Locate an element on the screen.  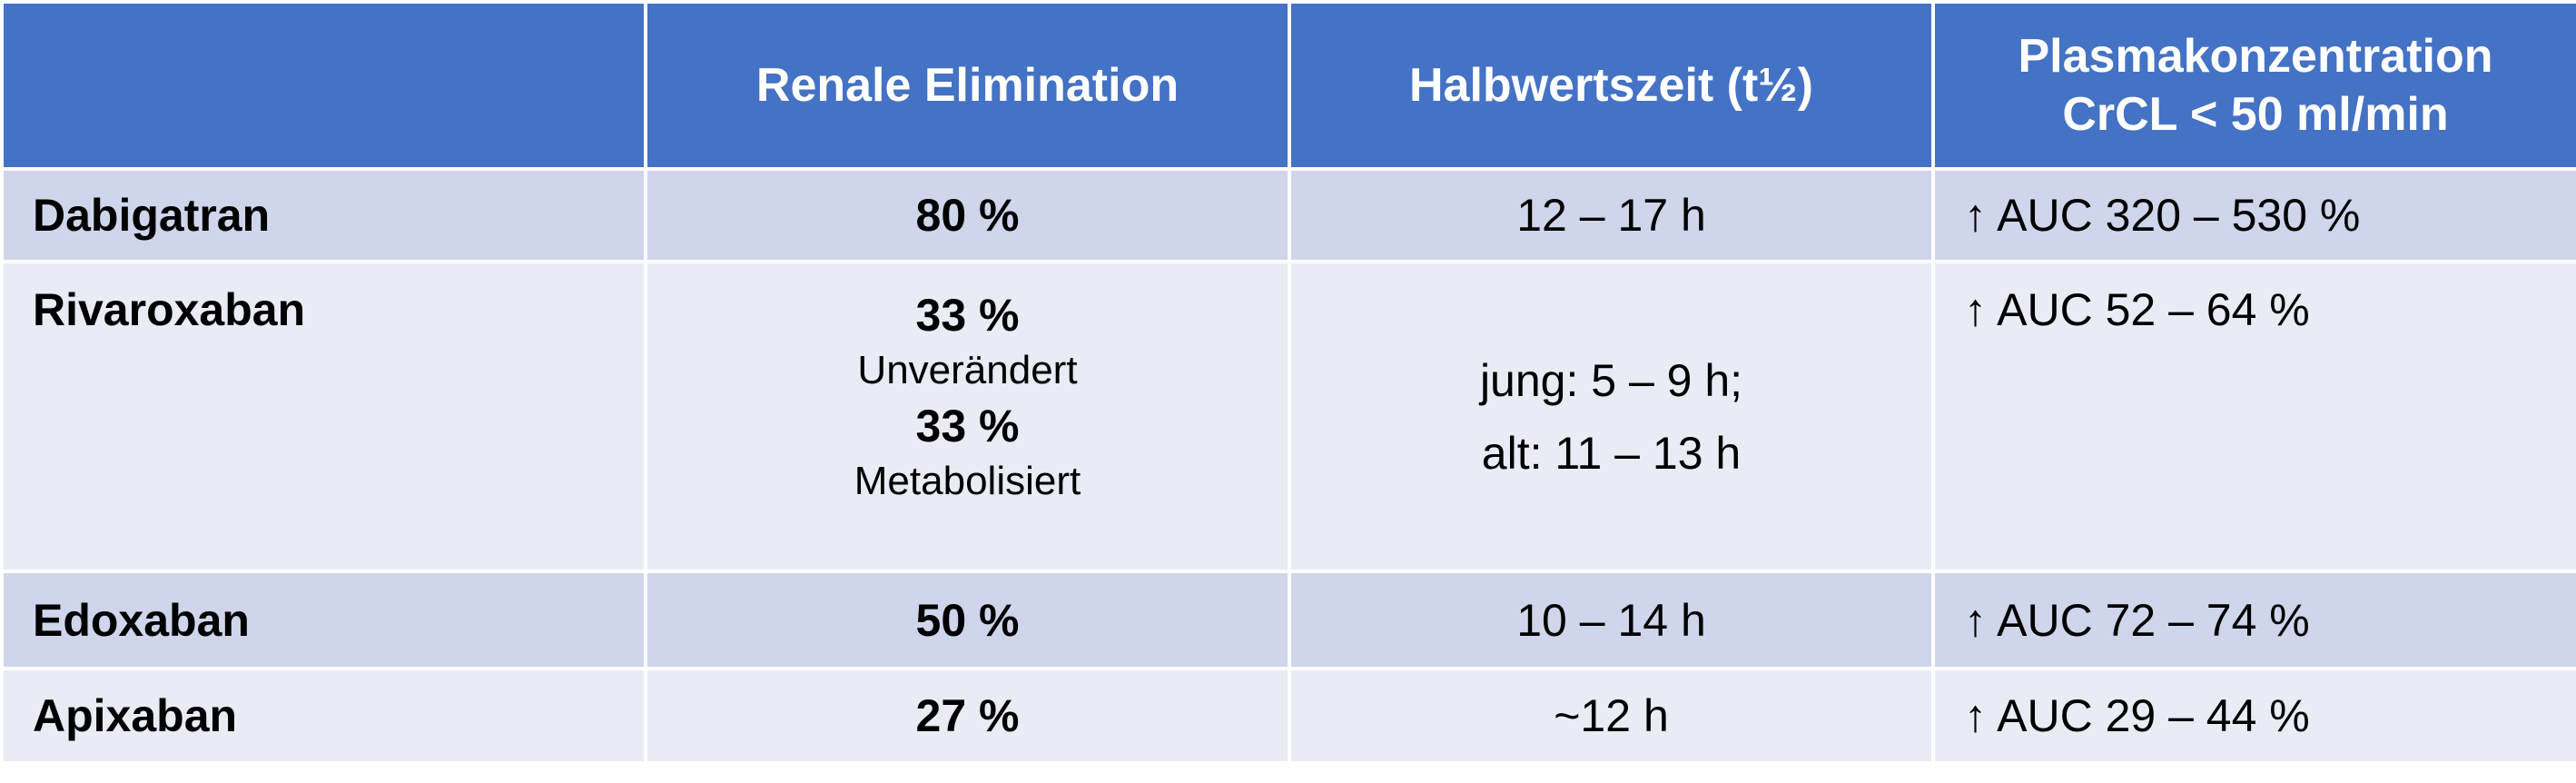
renal-value: 33 % Unverändert 33 % Metabolisiert is located at coordinates (967, 416).